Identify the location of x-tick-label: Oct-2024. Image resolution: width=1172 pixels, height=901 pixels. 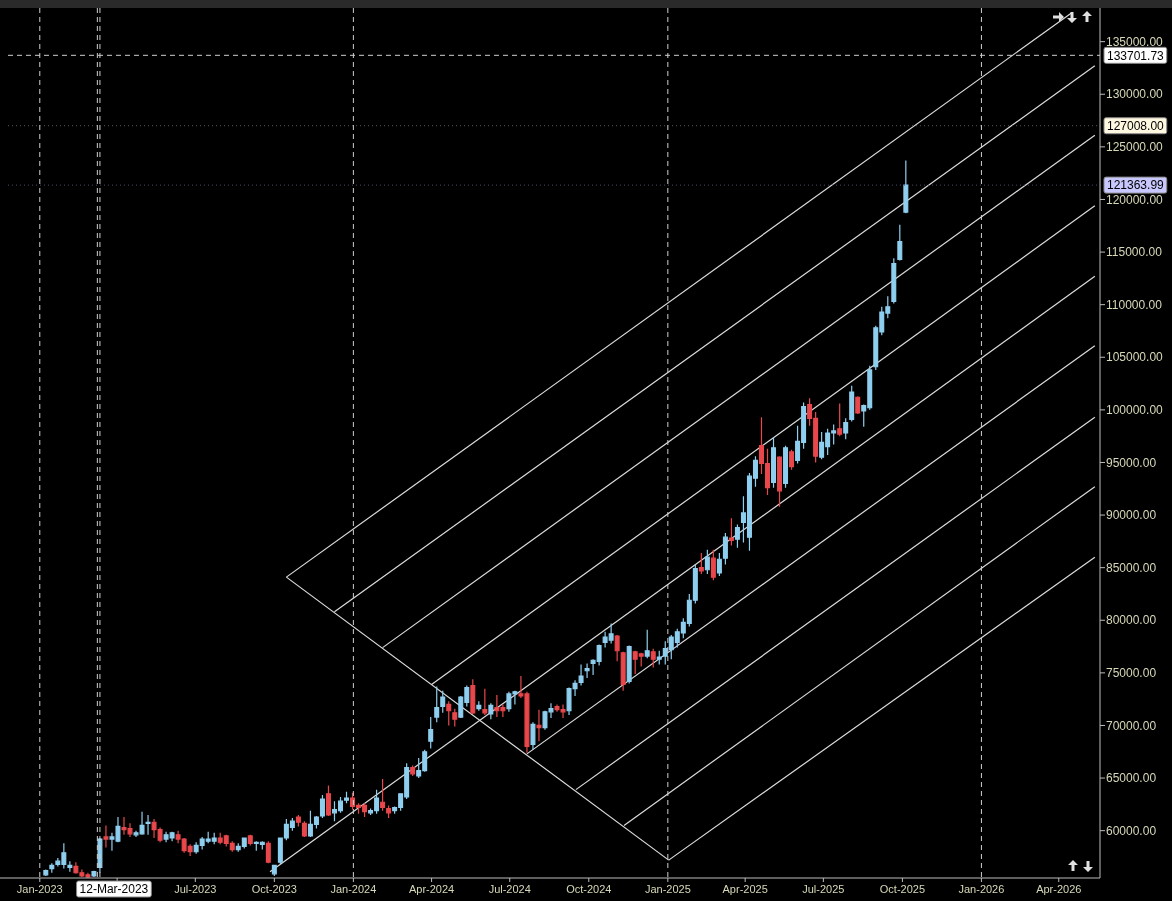
(589, 889).